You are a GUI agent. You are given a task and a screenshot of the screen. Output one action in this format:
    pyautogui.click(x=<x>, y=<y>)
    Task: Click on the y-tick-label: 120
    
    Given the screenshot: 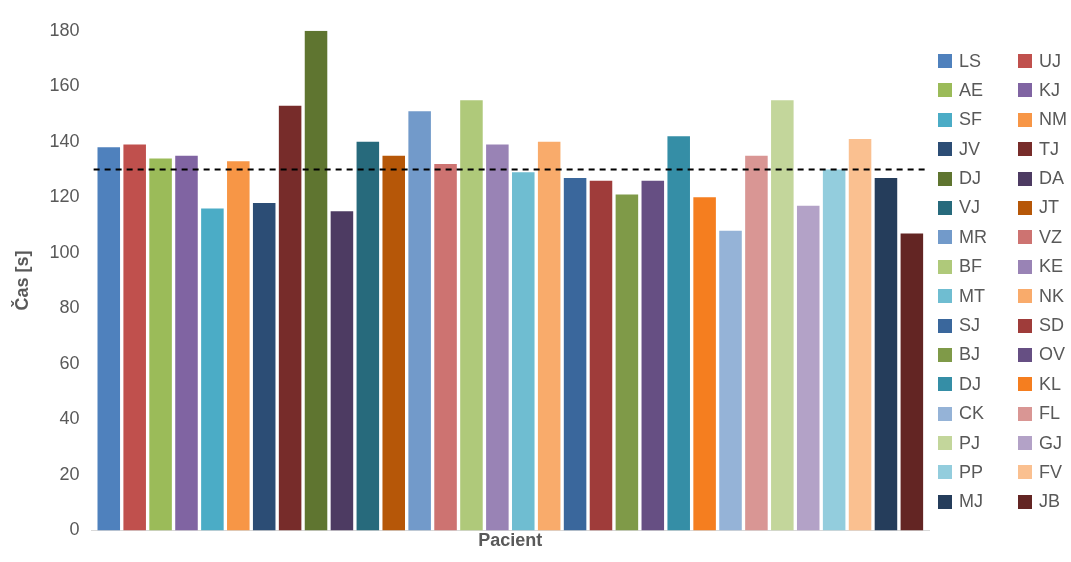 What is the action you would take?
    pyautogui.click(x=64, y=196)
    